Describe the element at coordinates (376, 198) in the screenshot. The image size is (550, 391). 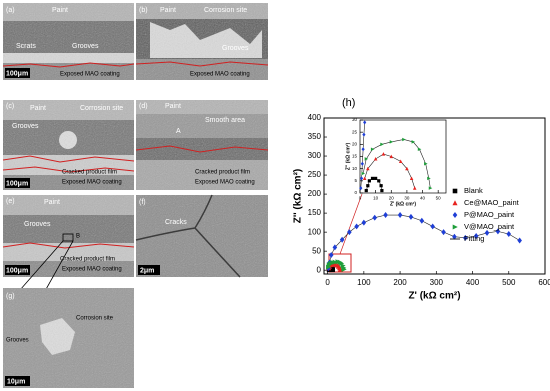
I see `x-tick-label: 10` at that location.